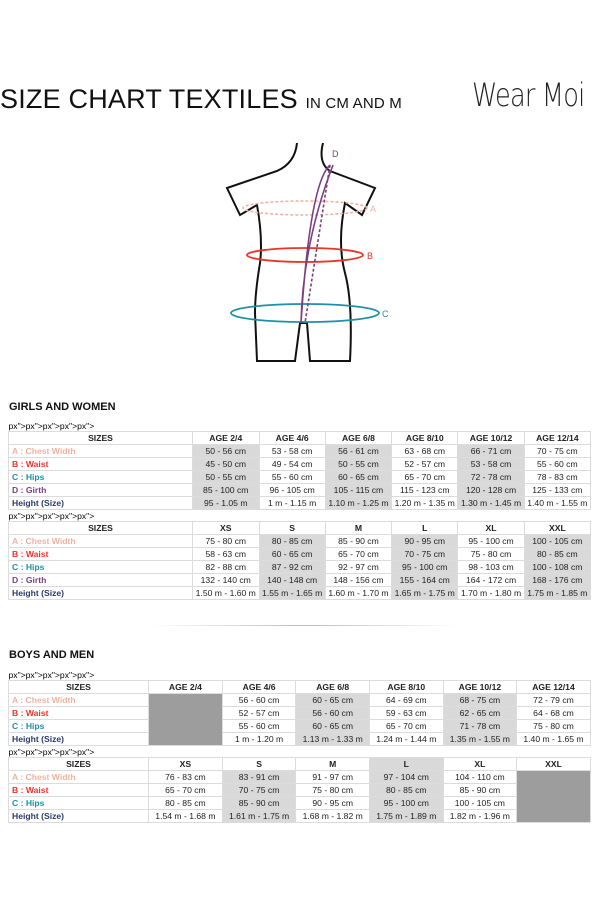 Image resolution: width=604 pixels, height=906 pixels. Describe the element at coordinates (491, 464) in the screenshot. I see `table-cell: 53 - 58 cm` at that location.